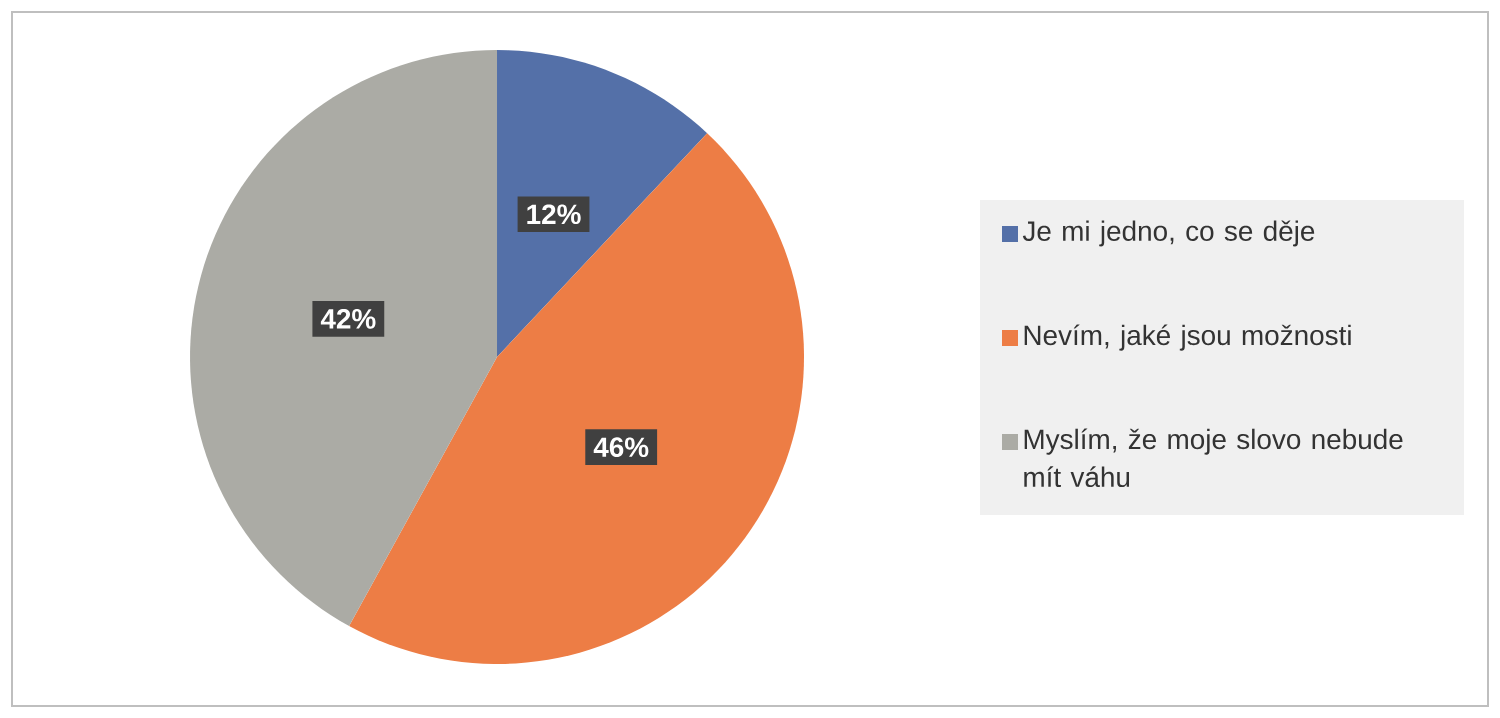  I want to click on legend-label: Myslím, že moje slovo nebude mít váhu, so click(1213, 458).